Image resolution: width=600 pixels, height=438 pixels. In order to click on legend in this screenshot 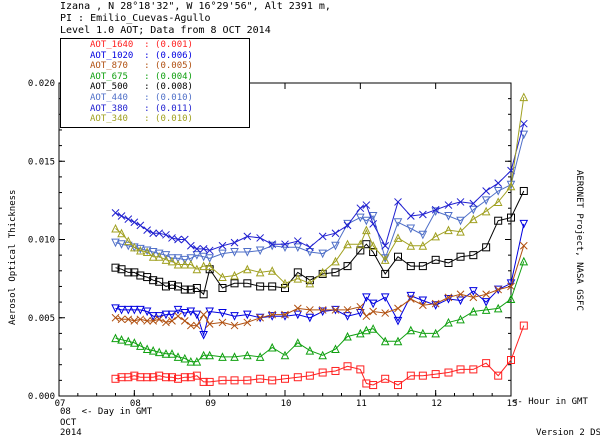, I will do `click(155, 83)`.